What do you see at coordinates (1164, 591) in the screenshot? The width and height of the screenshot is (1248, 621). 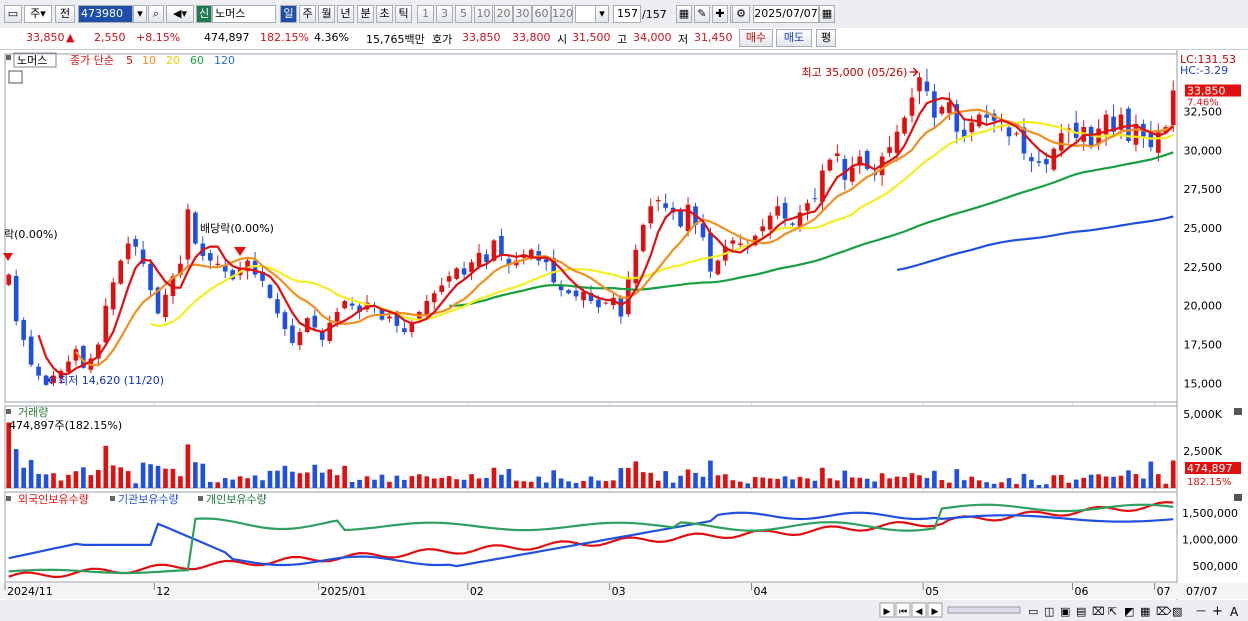 I see `x-axis-label: 07` at bounding box center [1164, 591].